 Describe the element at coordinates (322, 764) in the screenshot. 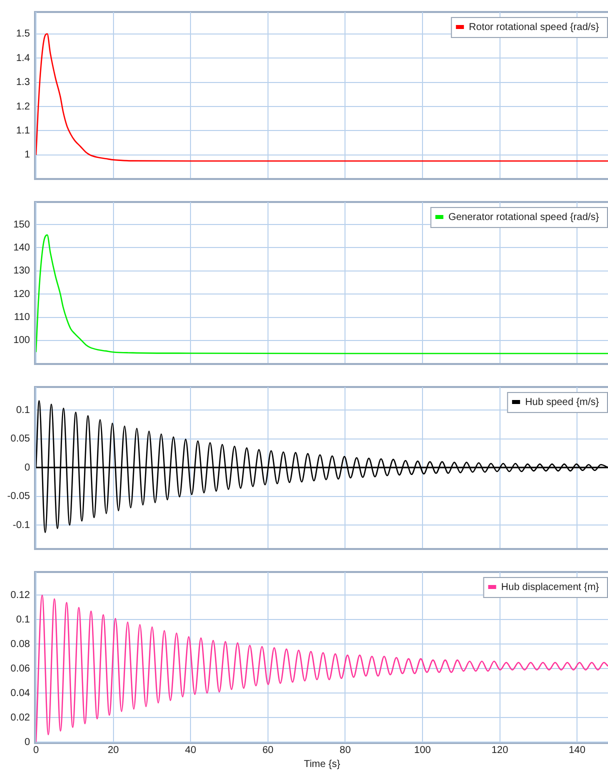

I see `x-axis-title: Time {s}` at that location.